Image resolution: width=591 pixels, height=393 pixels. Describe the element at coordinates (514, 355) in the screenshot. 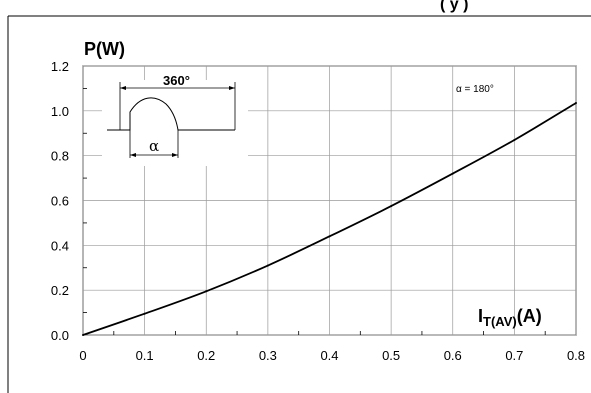

I see `x-tick-label-7: 0.7` at that location.